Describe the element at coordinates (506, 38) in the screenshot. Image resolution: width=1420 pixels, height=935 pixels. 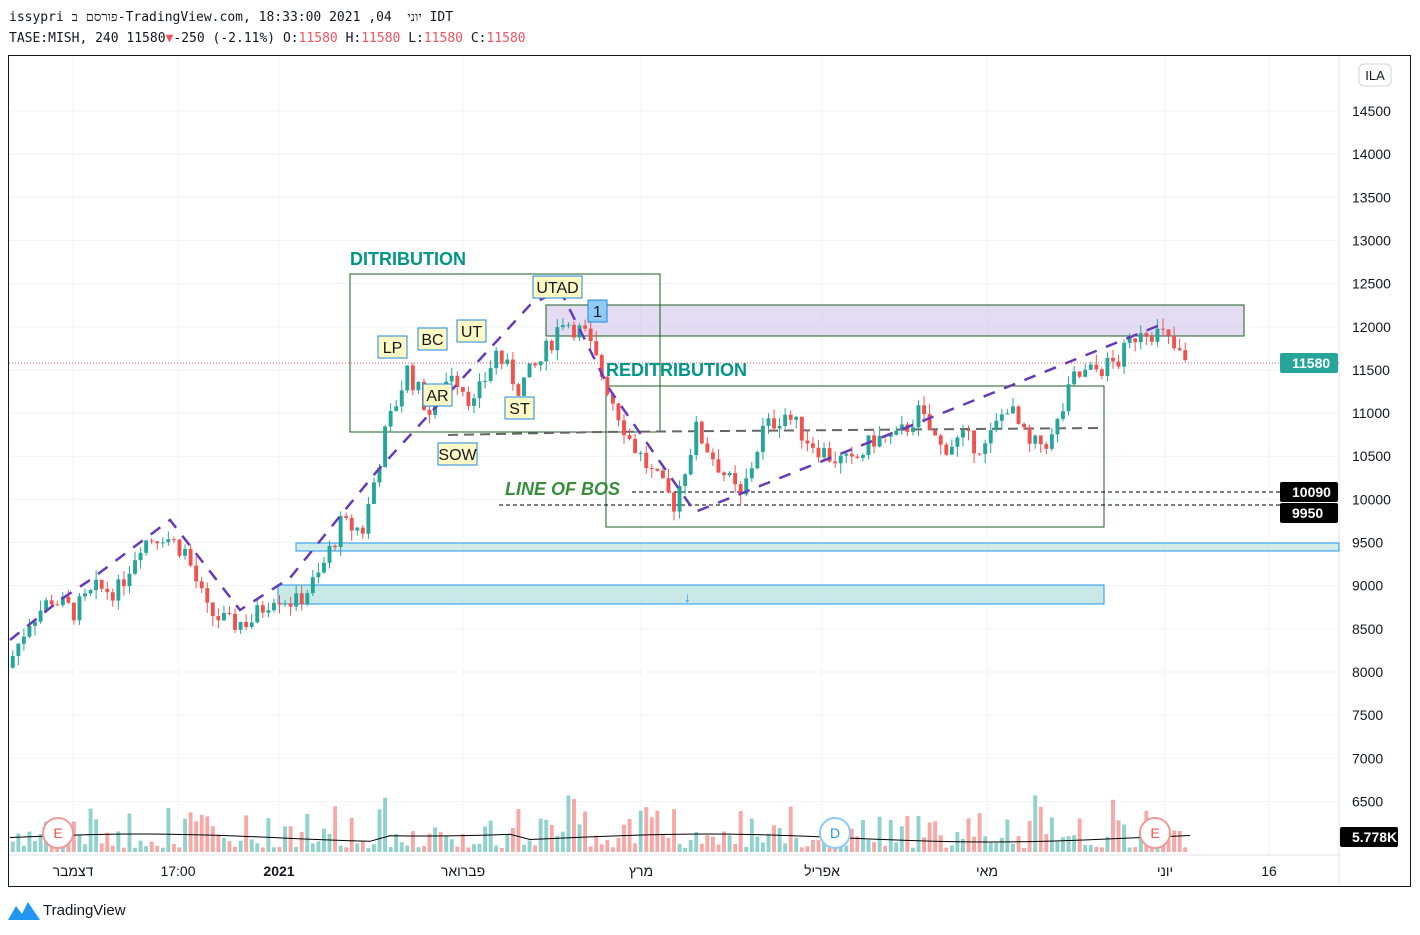
I see `close: 11580` at that location.